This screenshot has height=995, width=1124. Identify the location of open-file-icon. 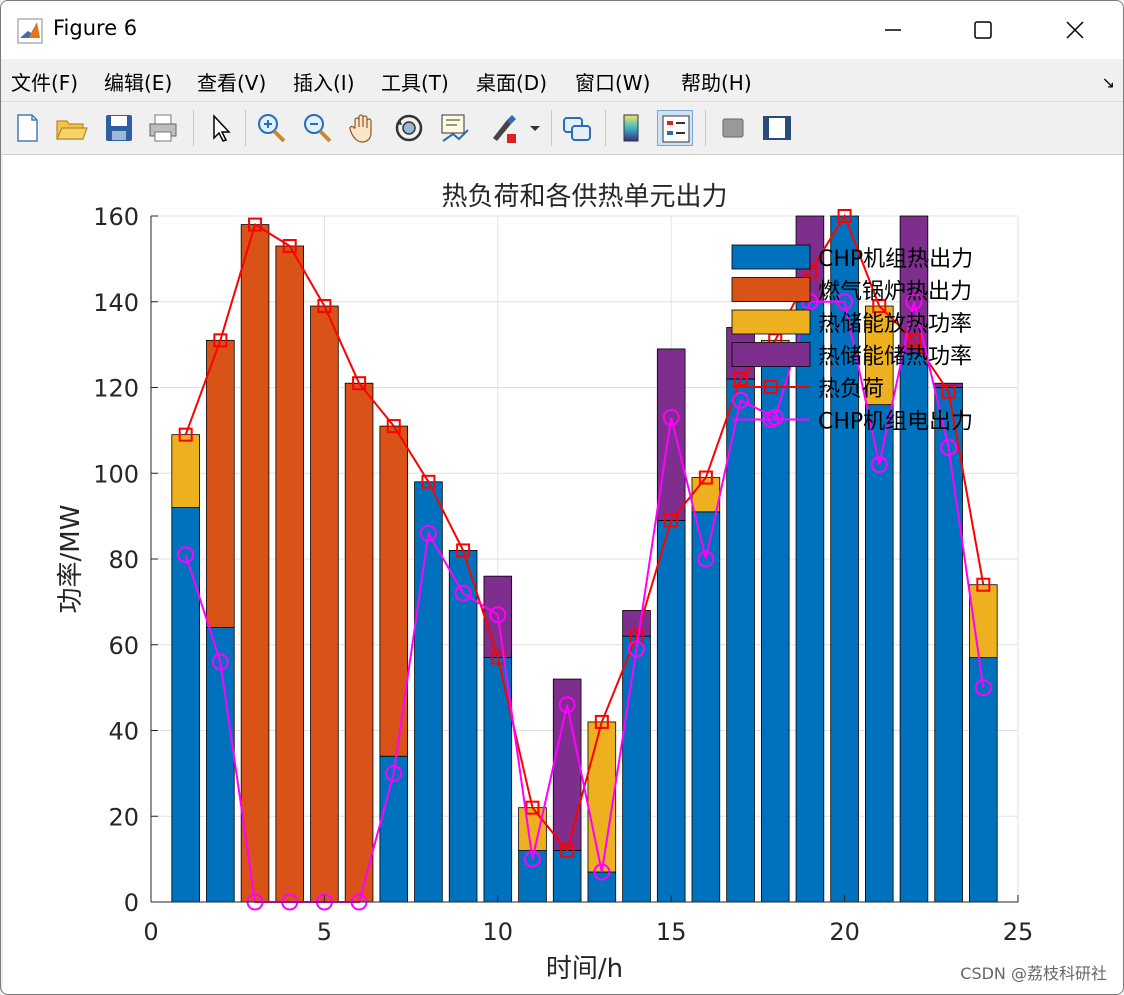
(71, 128).